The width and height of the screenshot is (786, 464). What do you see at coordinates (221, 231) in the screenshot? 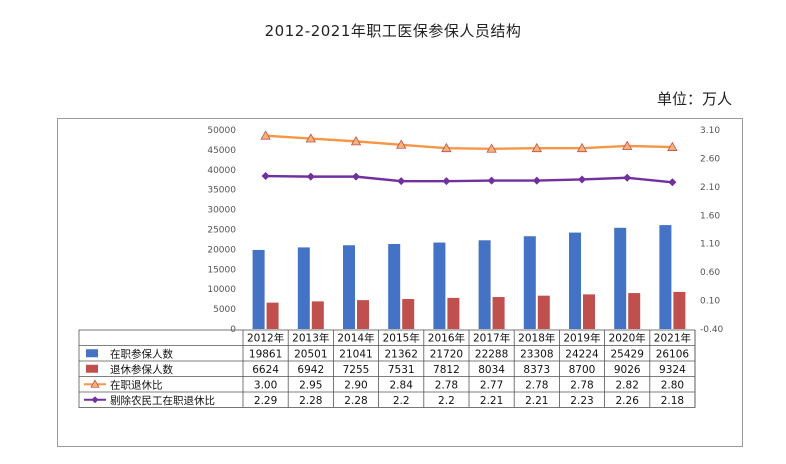
I see `y-left-tick-label: 25000` at bounding box center [221, 231].